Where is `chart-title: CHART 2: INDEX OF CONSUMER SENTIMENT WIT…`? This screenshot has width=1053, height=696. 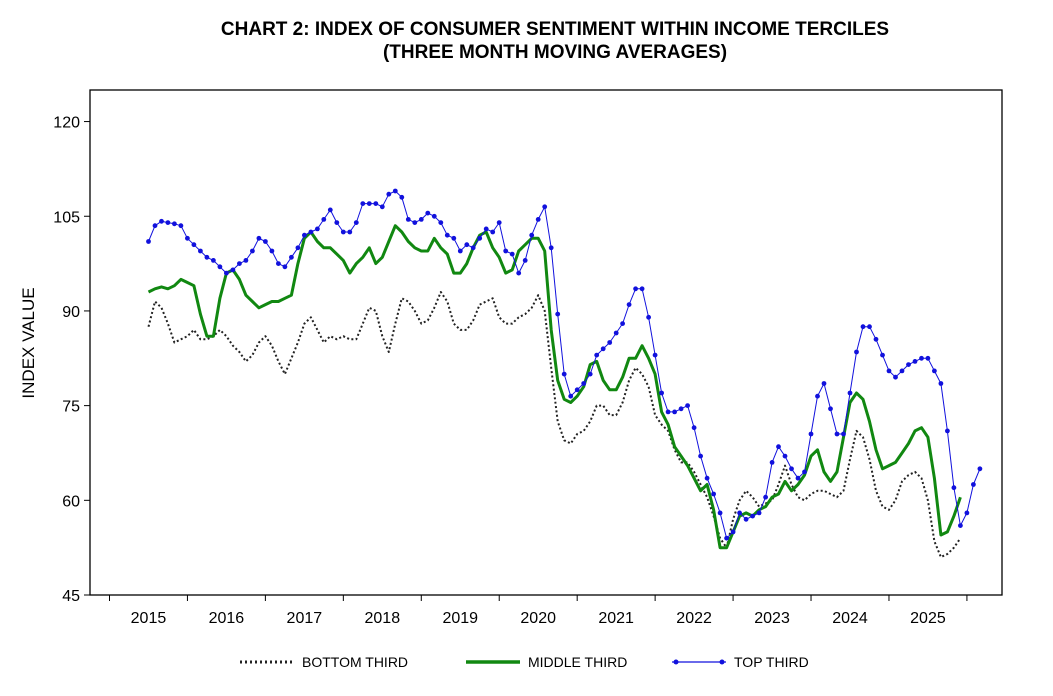 chart-title: CHART 2: INDEX OF CONSUMER SENTIMENT WIT… is located at coordinates (555, 29).